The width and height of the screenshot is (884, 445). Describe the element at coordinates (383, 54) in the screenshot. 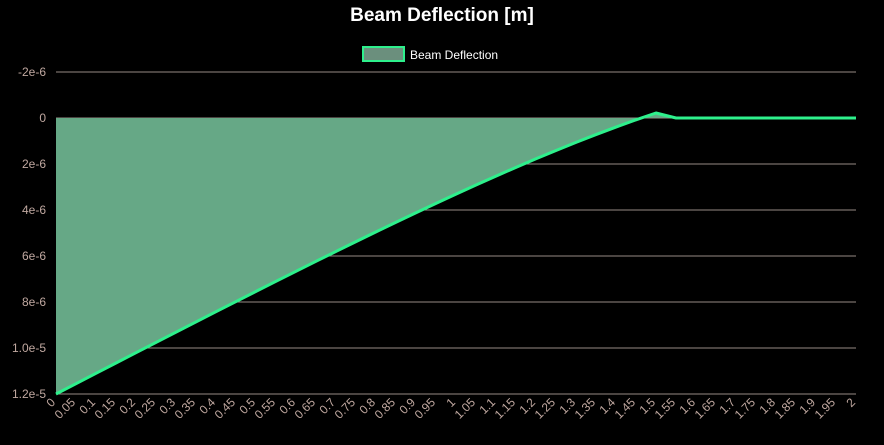

I see `legend-swatch` at that location.